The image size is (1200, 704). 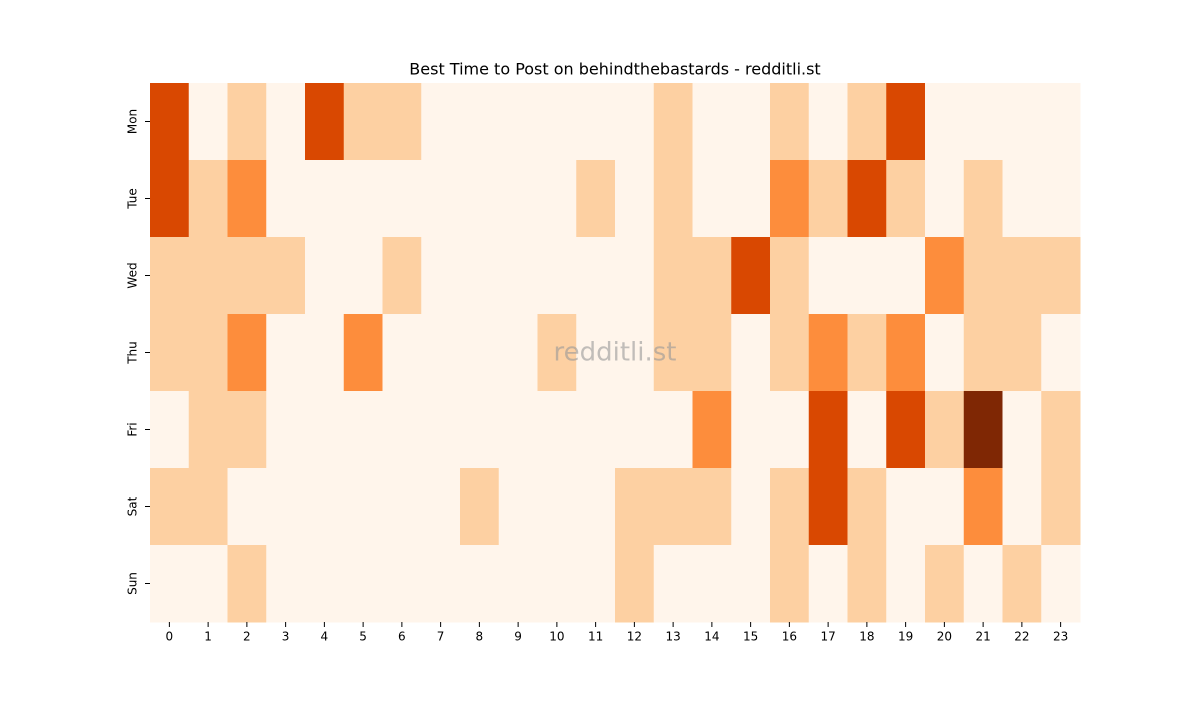 I want to click on x-tick-label: 1, so click(x=208, y=637).